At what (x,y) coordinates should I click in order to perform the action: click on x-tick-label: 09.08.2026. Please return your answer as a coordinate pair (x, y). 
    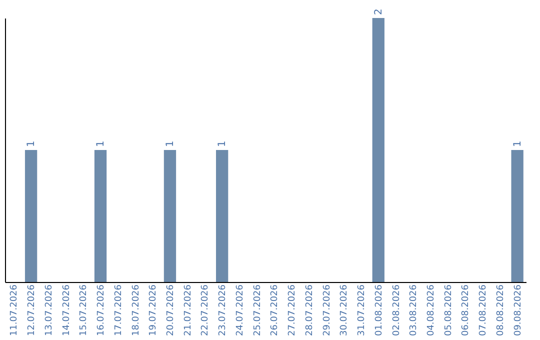
    Looking at the image, I should click on (518, 310).